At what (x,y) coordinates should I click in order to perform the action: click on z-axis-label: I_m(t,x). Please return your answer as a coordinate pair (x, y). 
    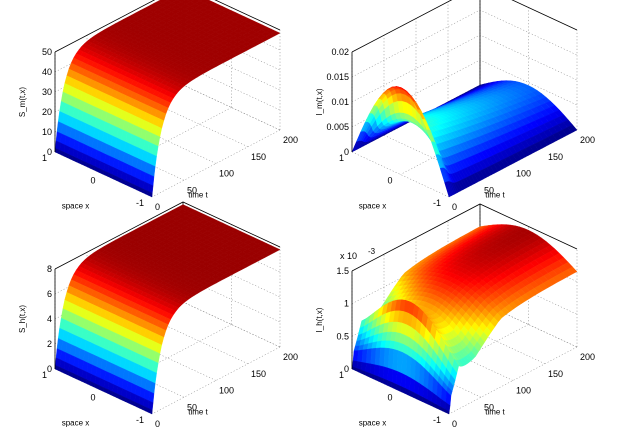
    Looking at the image, I should click on (319, 101).